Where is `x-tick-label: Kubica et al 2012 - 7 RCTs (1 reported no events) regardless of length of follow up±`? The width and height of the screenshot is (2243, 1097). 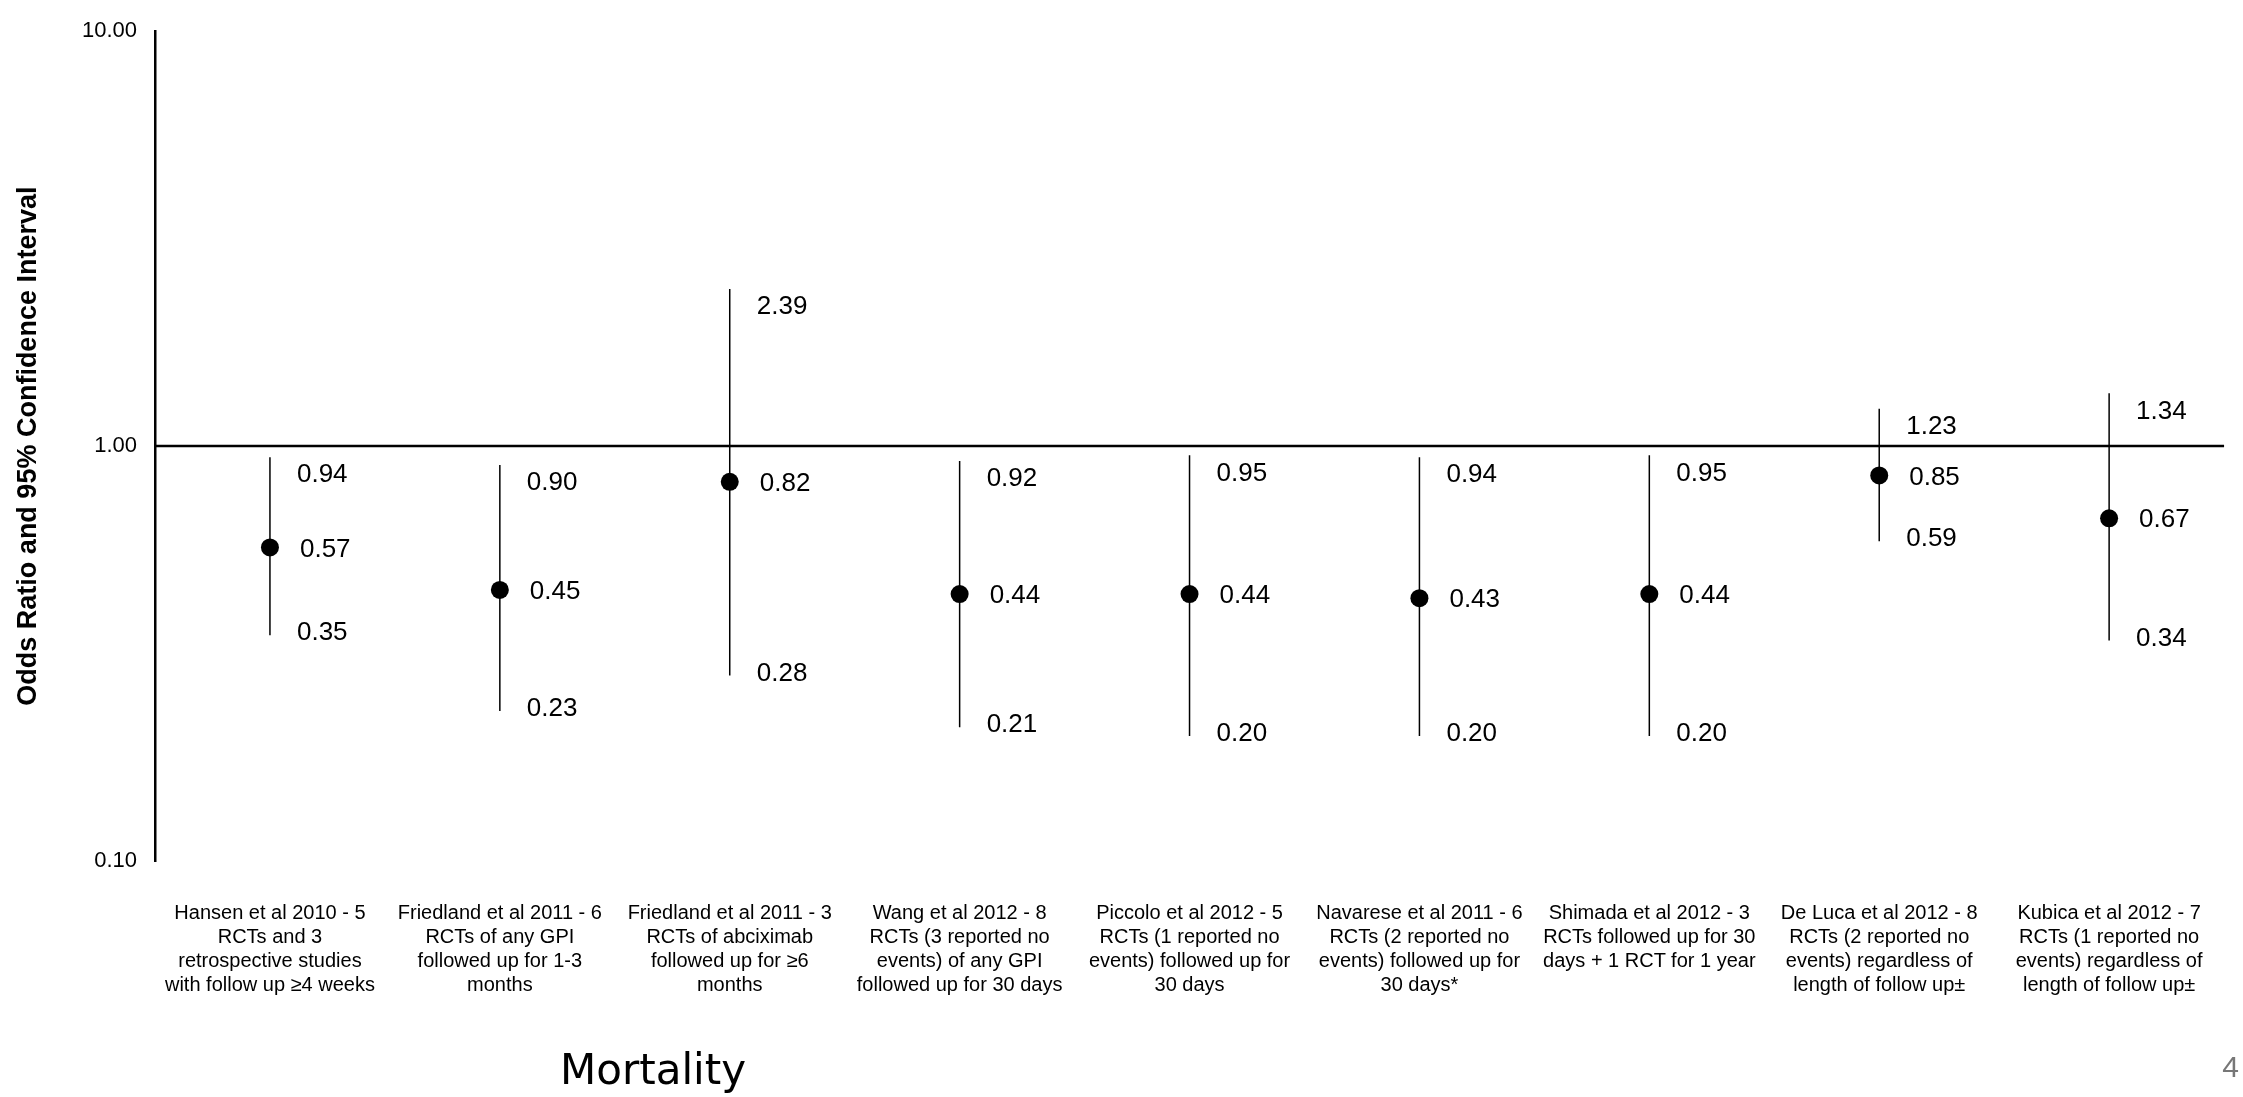
x-tick-label: Kubica et al 2012 - 7 RCTs (1 reported no events) regardless of length of follow up± is located at coordinates (2109, 947).